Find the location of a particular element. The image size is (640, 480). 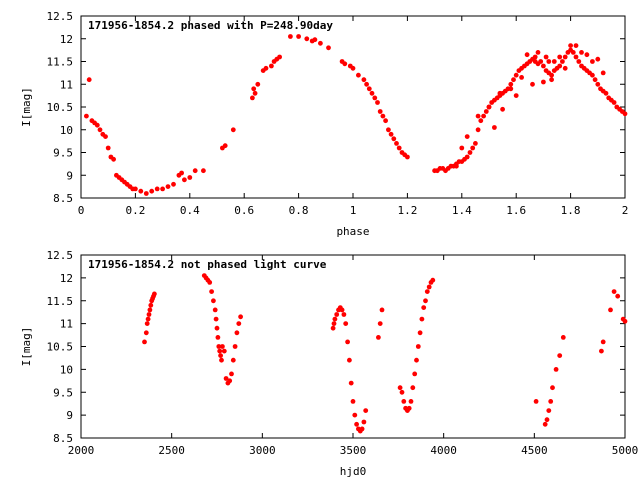

y-tick-label: 8.5 is located at coordinates (63, 438).